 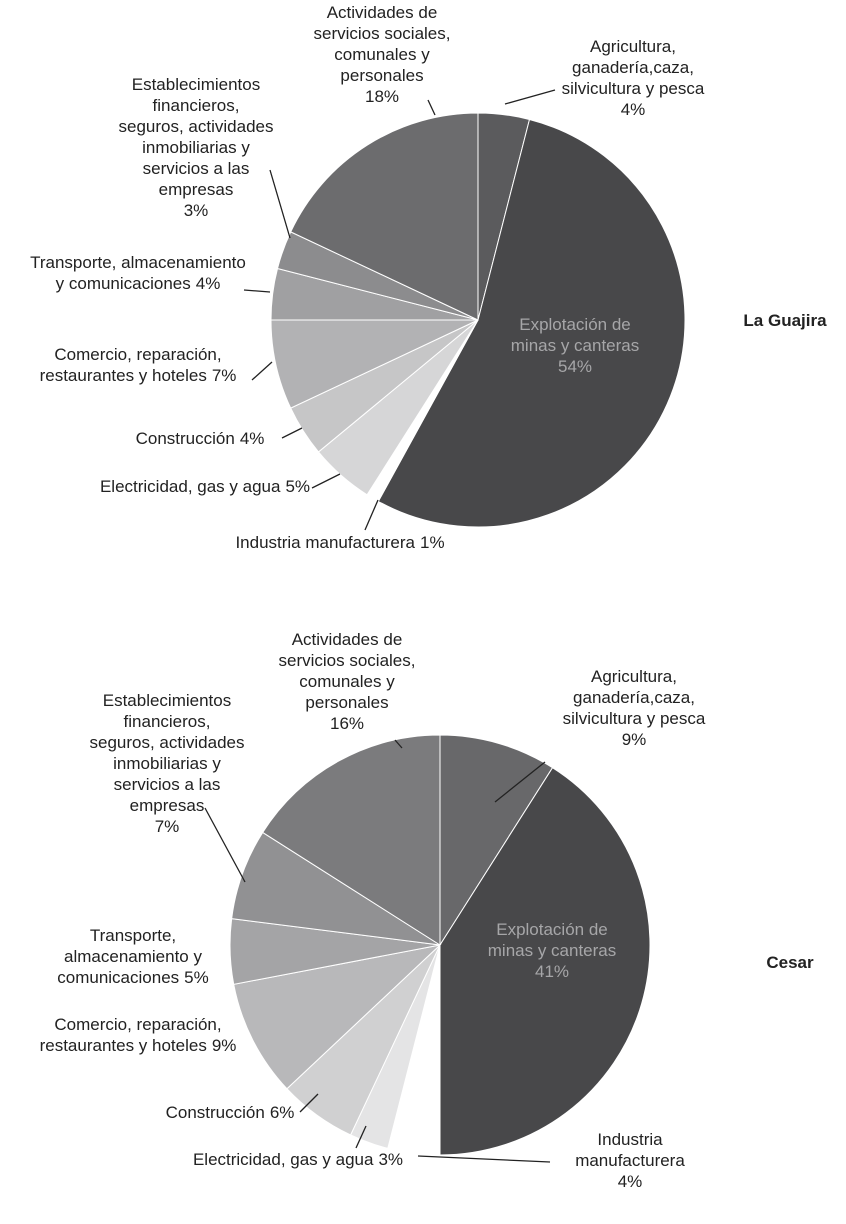 What do you see at coordinates (432, 542) in the screenshot?
I see `value-label: 1%` at bounding box center [432, 542].